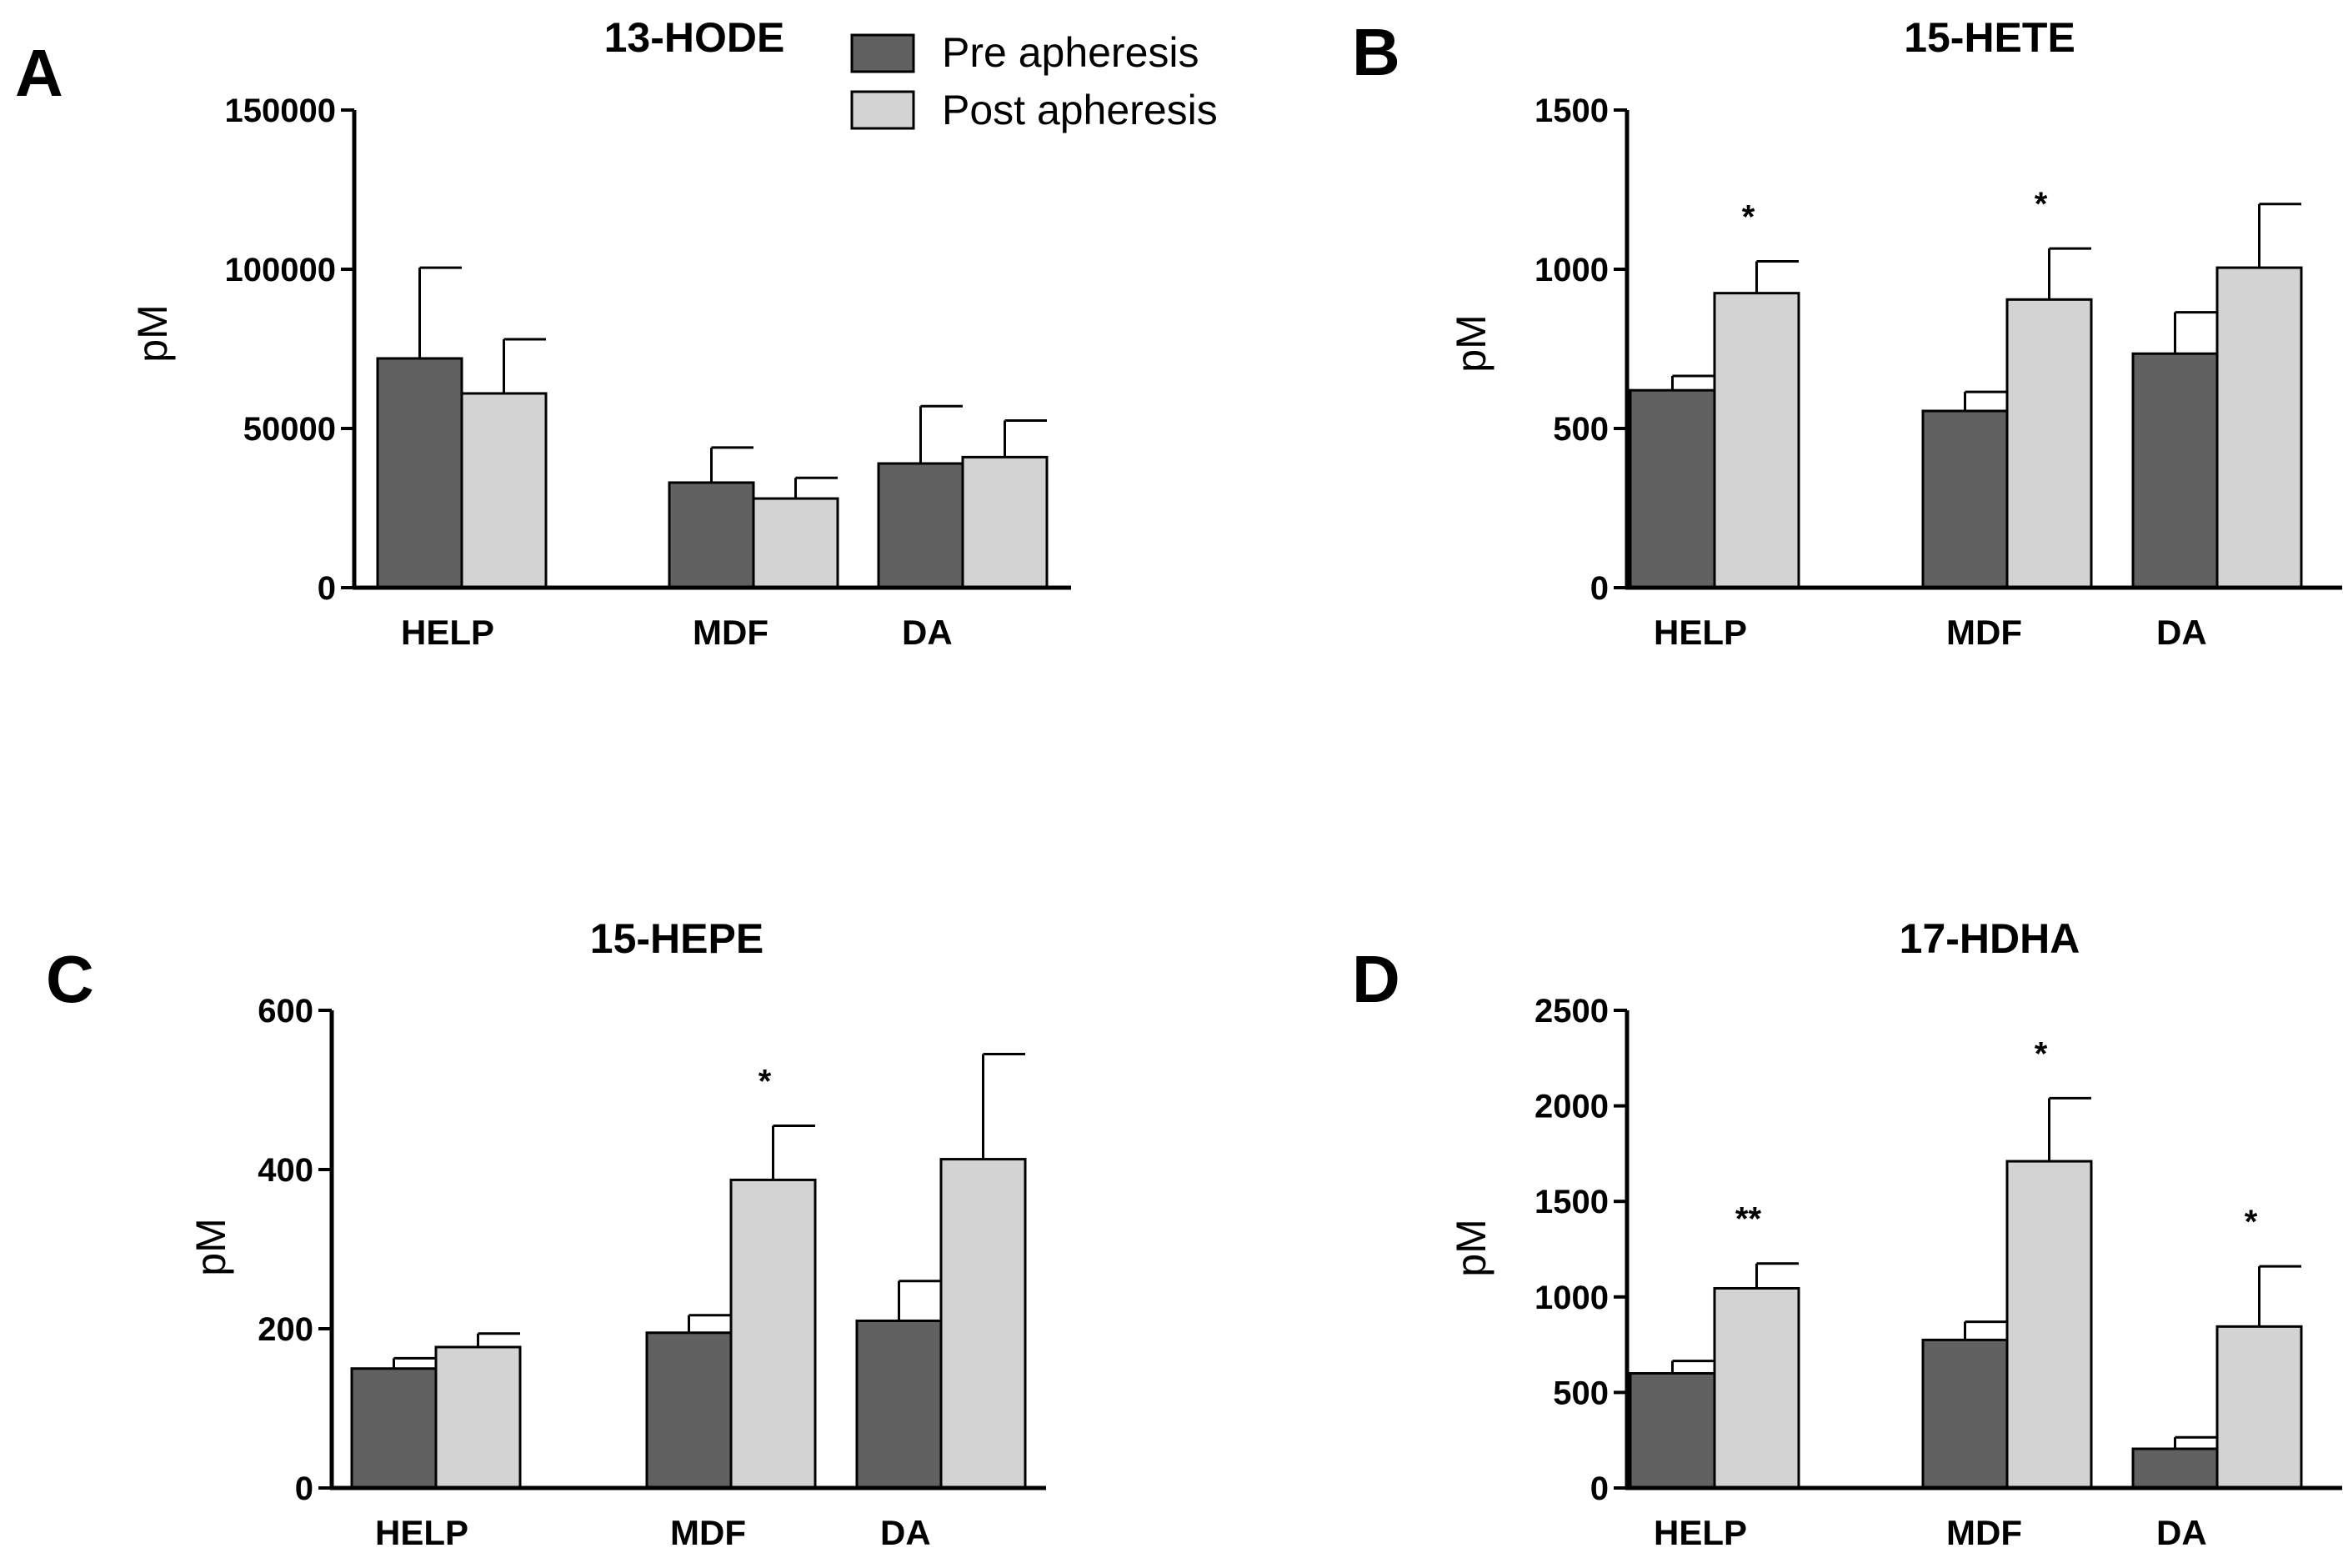 The width and height of the screenshot is (2343, 1568). Describe the element at coordinates (694, 37) in the screenshot. I see `panel-title-a: 13-HODE` at that location.